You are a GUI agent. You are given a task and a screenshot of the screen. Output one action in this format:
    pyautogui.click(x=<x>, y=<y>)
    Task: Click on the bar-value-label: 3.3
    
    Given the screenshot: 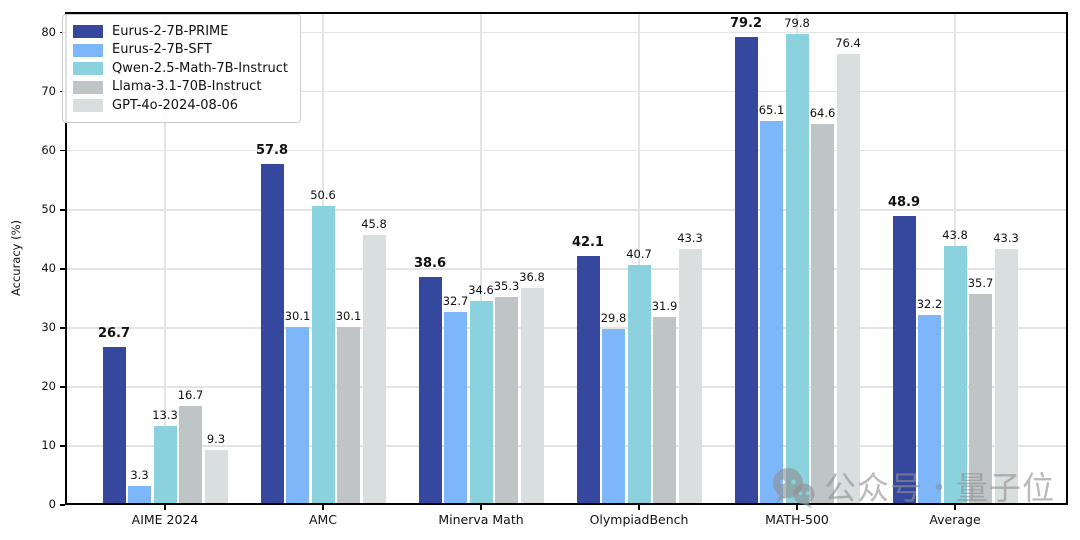 What is the action you would take?
    pyautogui.click(x=139, y=474)
    